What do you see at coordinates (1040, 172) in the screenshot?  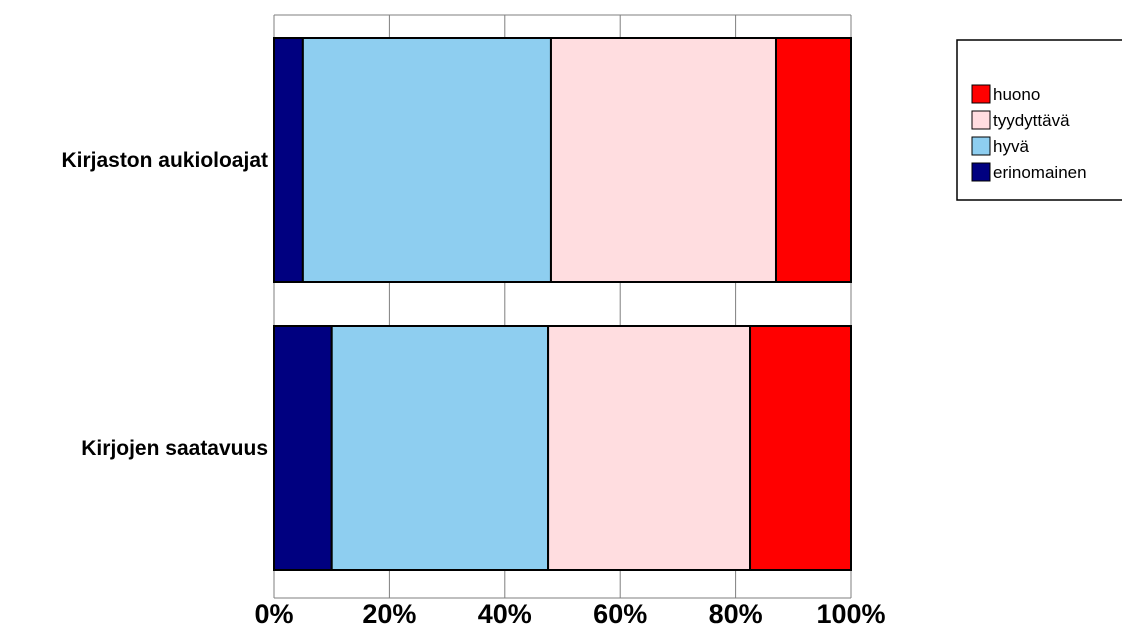 I see `legend-label: erinomainen` at bounding box center [1040, 172].